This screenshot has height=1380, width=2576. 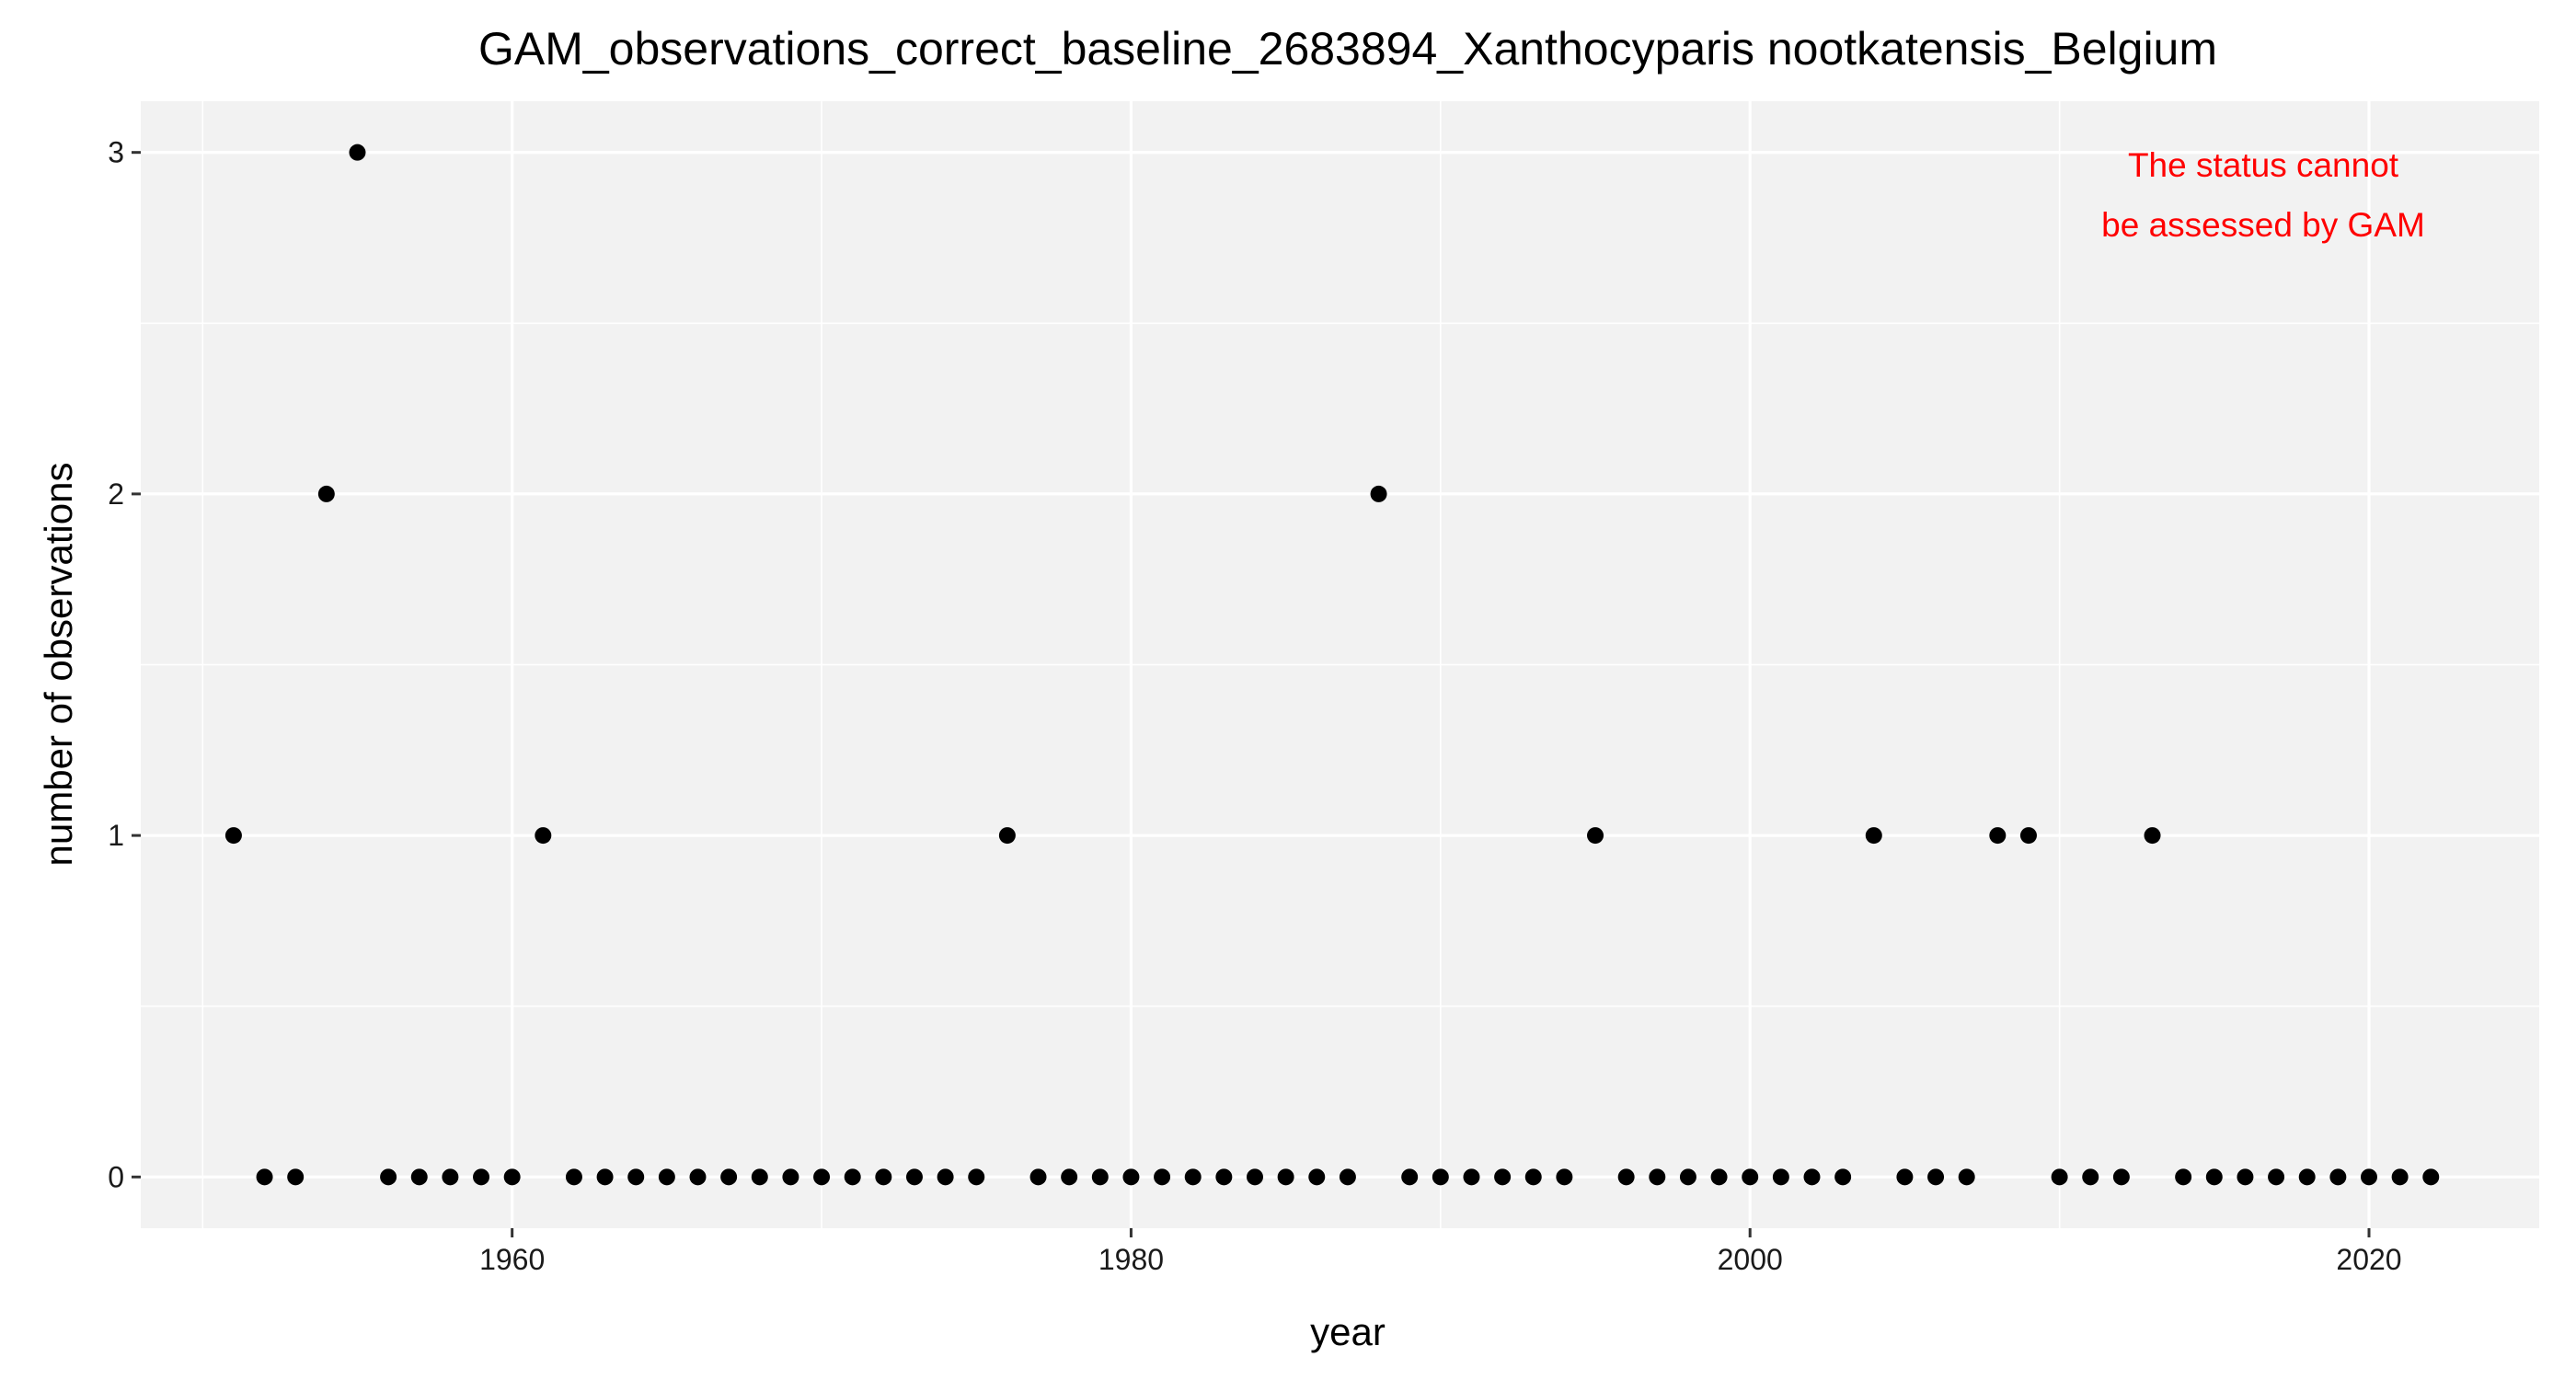 I want to click on y-tick-label: 0, so click(x=116, y=1176).